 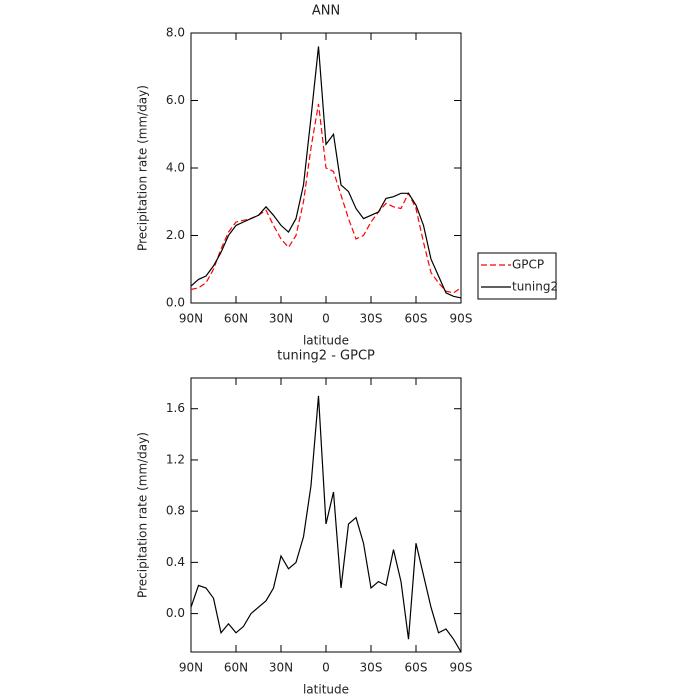 What do you see at coordinates (175, 100) in the screenshot?
I see `y-tick-label: 6.0` at bounding box center [175, 100].